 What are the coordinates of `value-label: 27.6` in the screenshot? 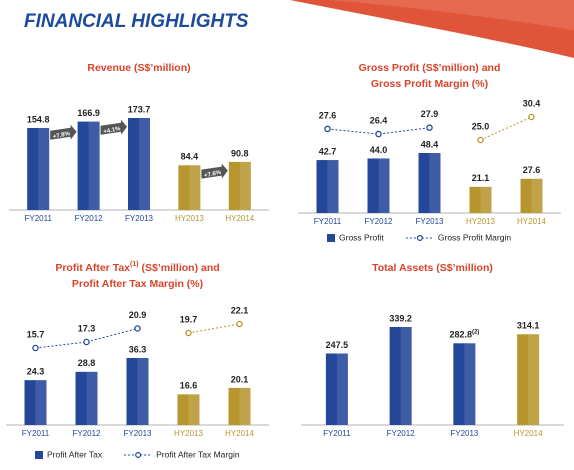 It's located at (532, 170).